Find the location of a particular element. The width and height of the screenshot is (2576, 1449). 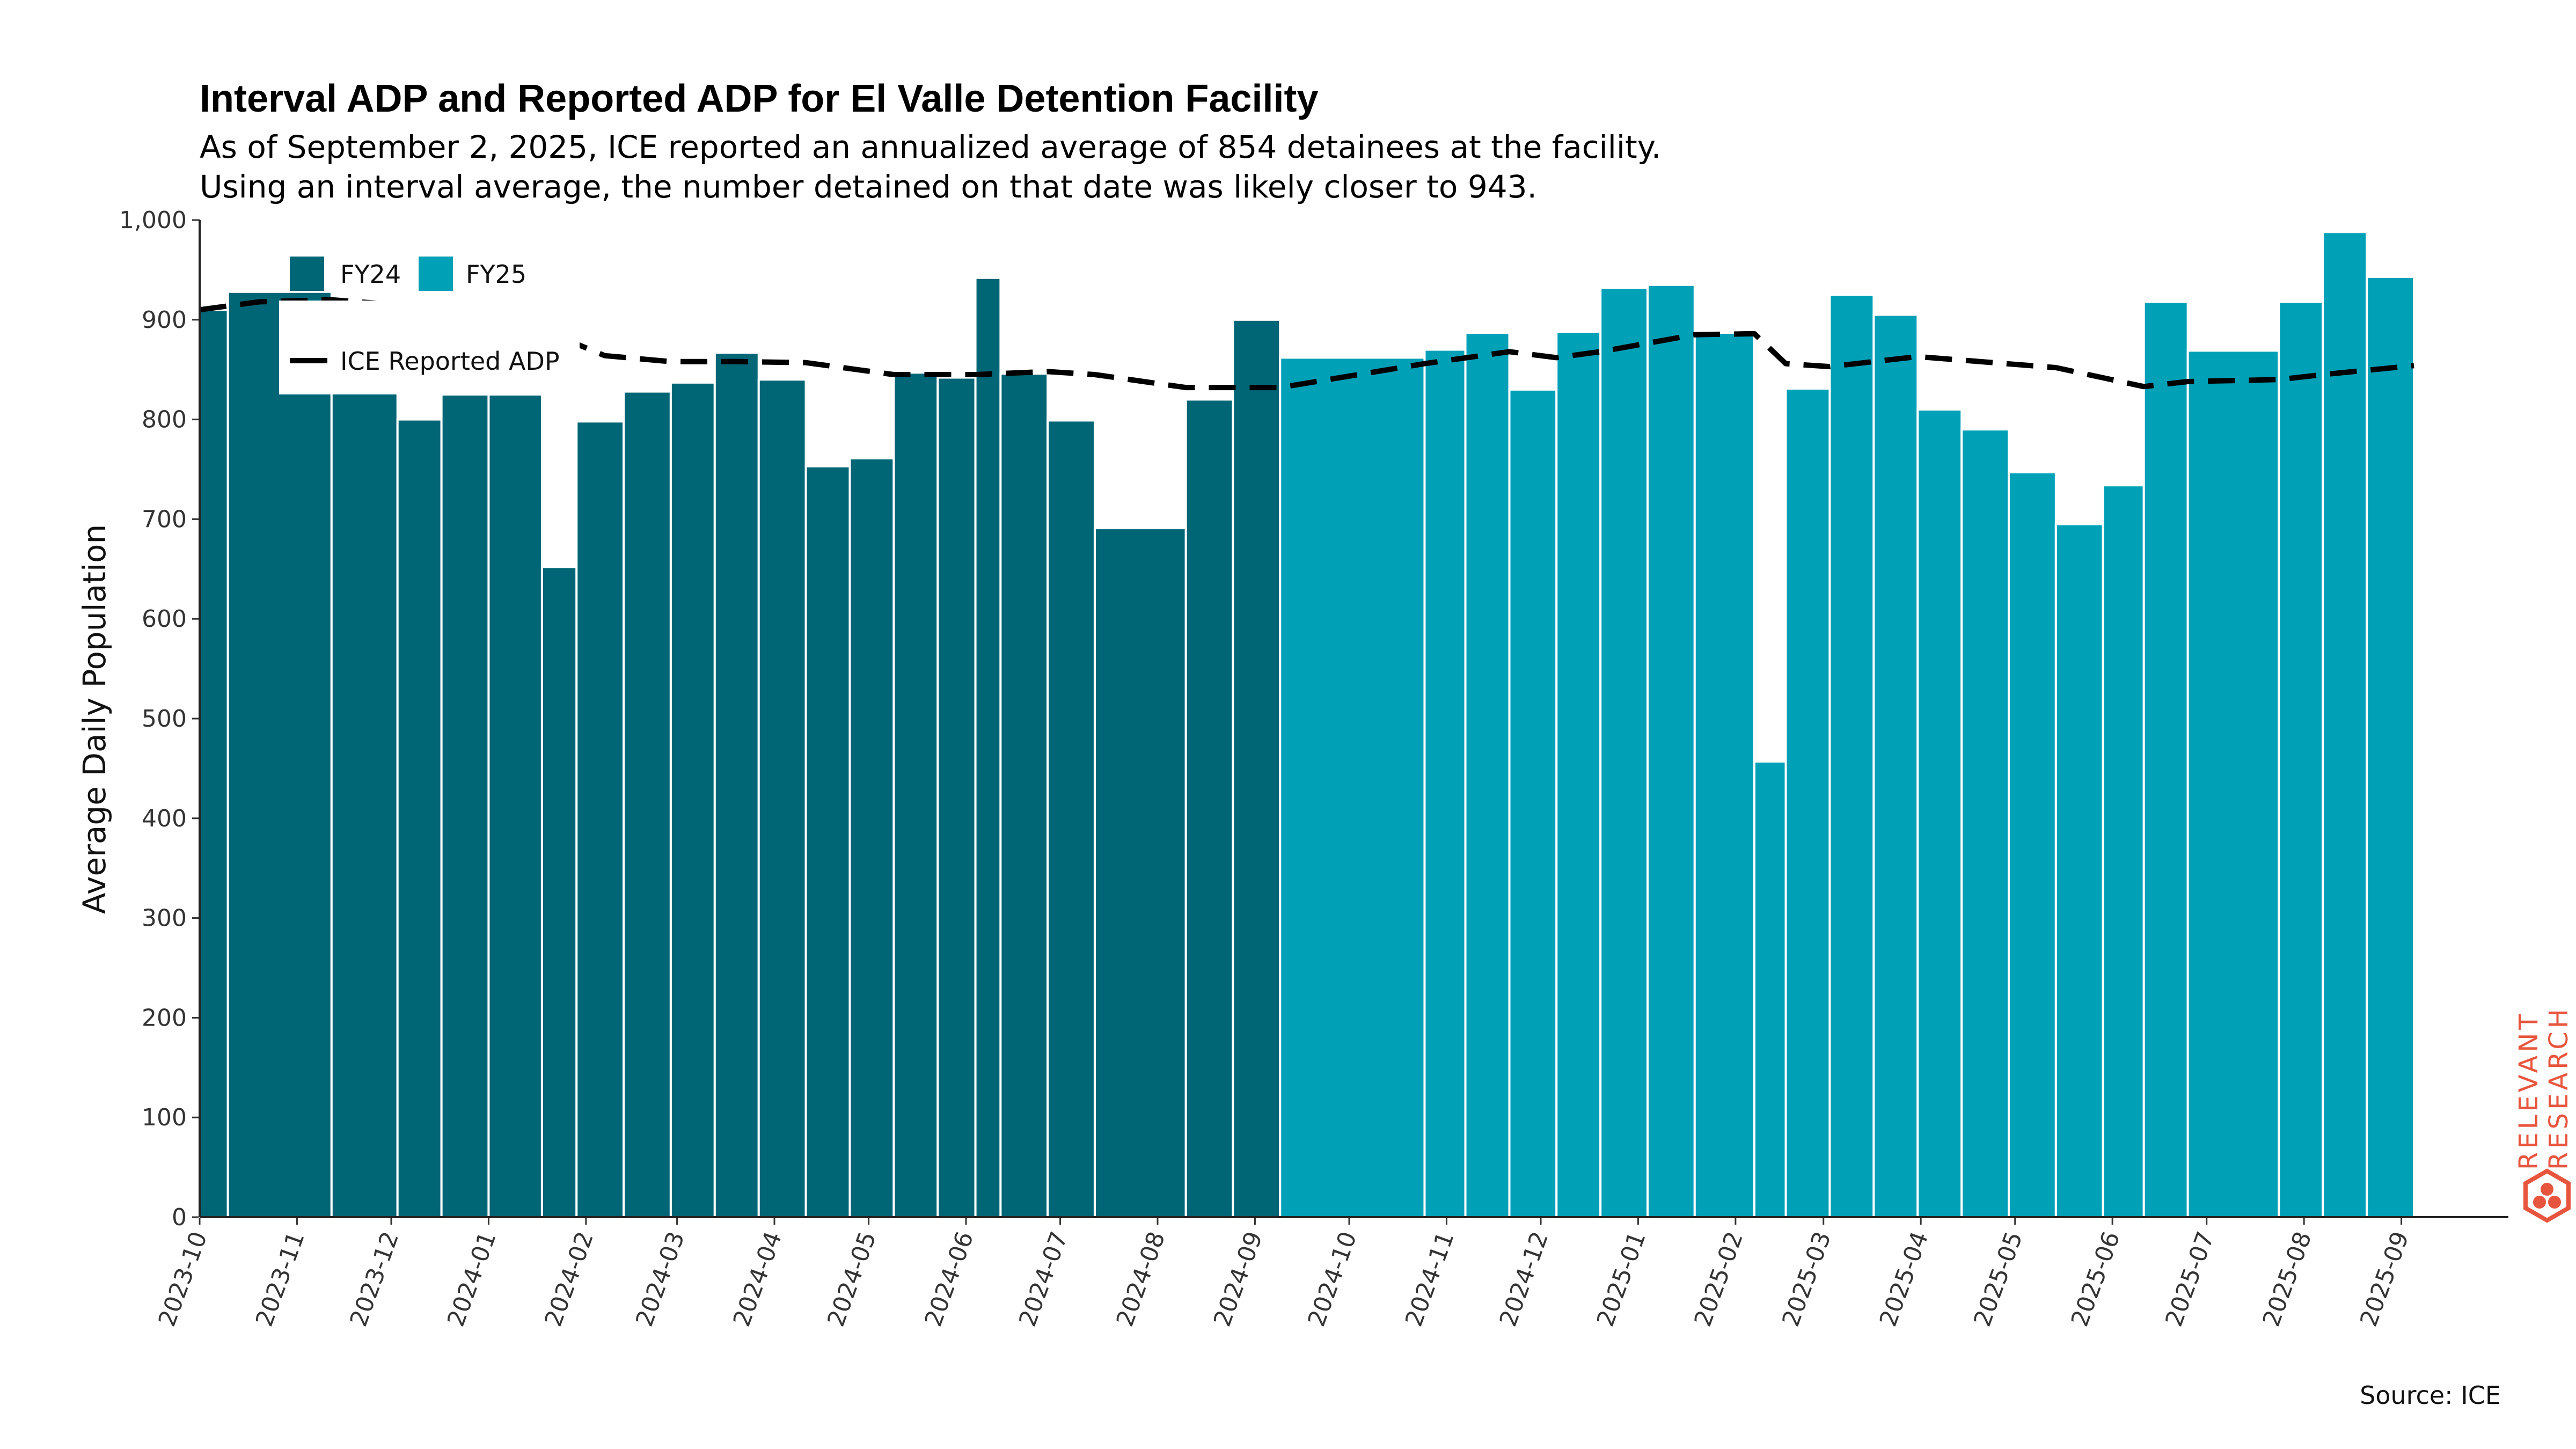

y-tick-label: 700 is located at coordinates (164, 519).